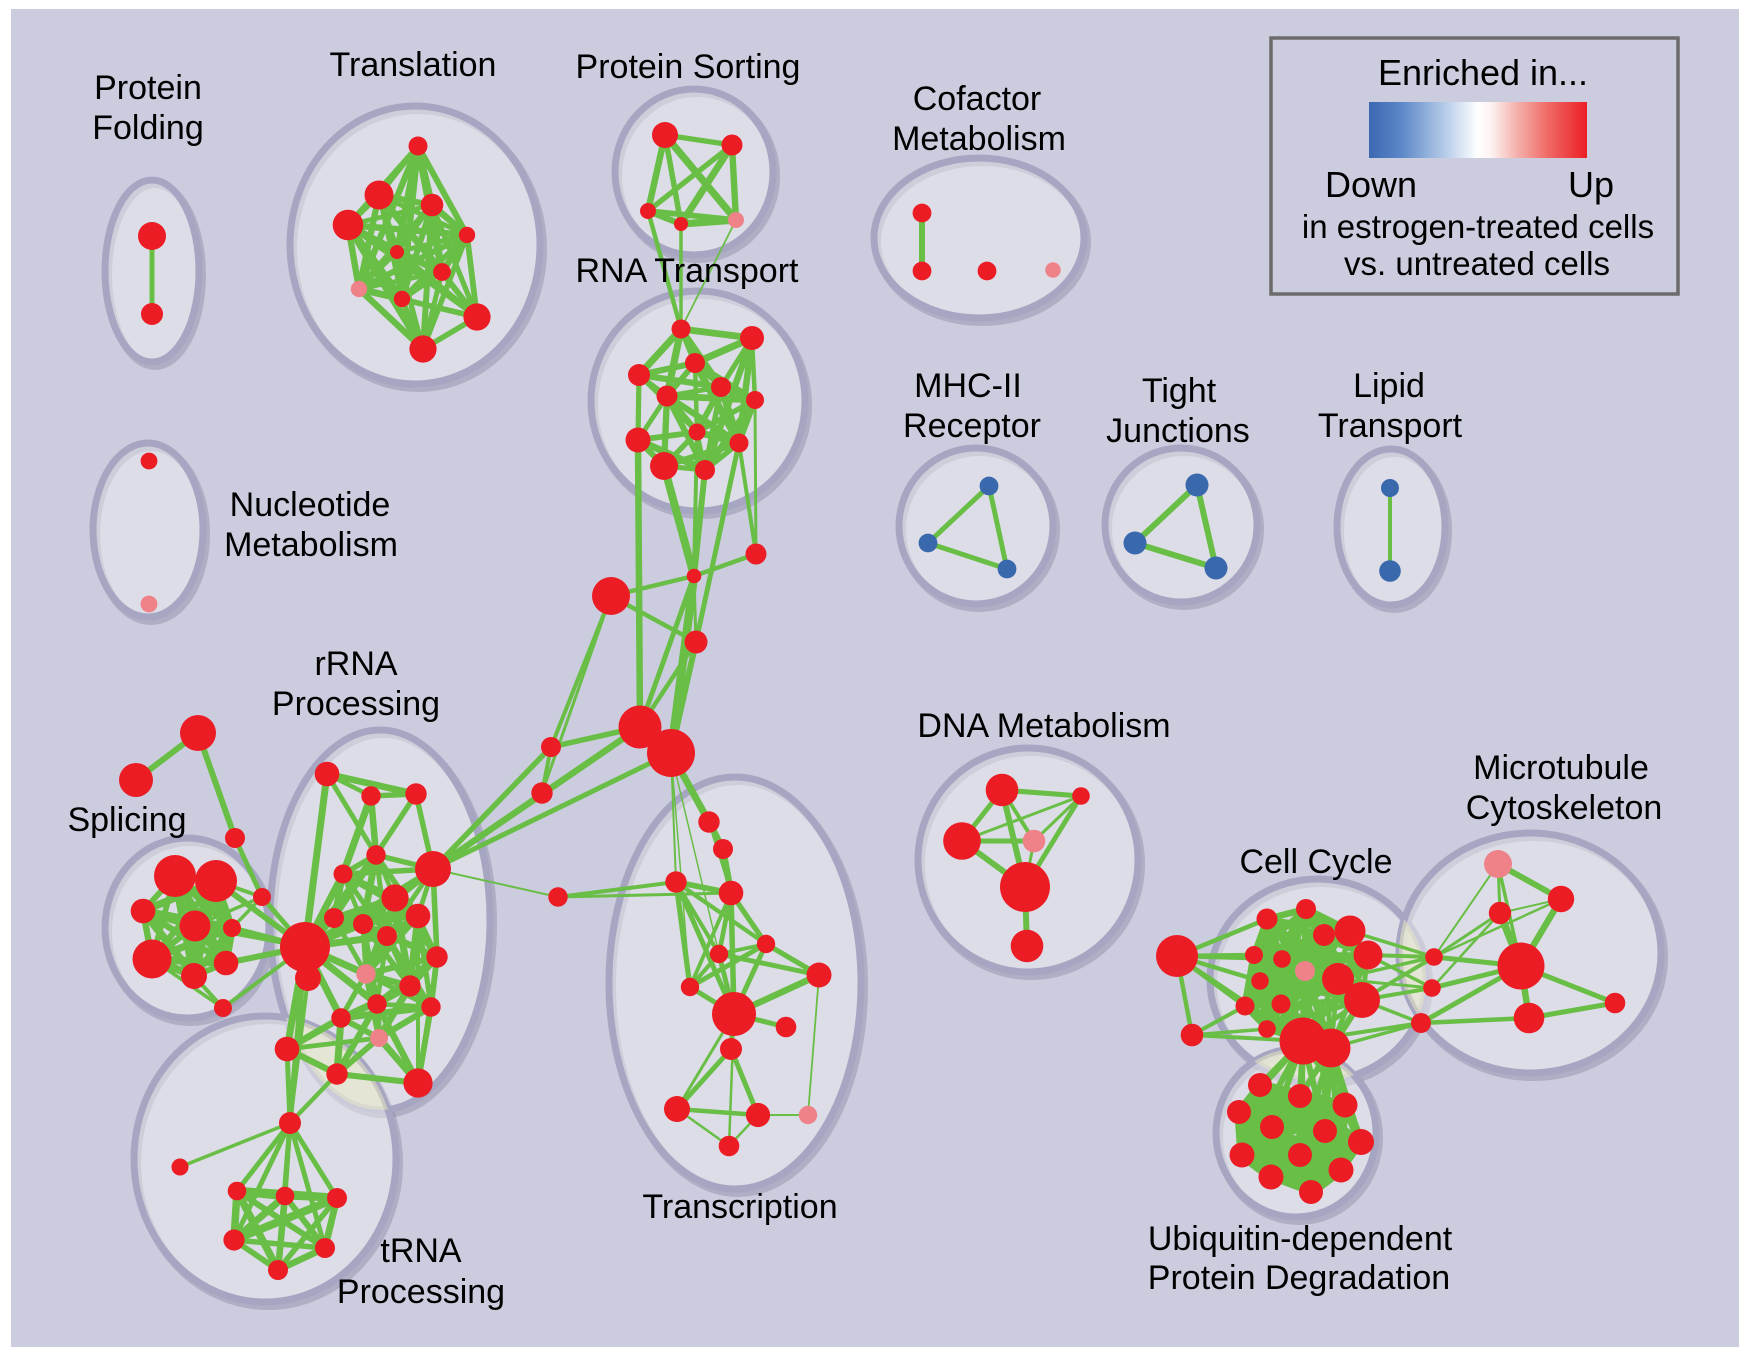 Image resolution: width=1750 pixels, height=1360 pixels. I want to click on svg-text: Junctions, so click(1178, 431).